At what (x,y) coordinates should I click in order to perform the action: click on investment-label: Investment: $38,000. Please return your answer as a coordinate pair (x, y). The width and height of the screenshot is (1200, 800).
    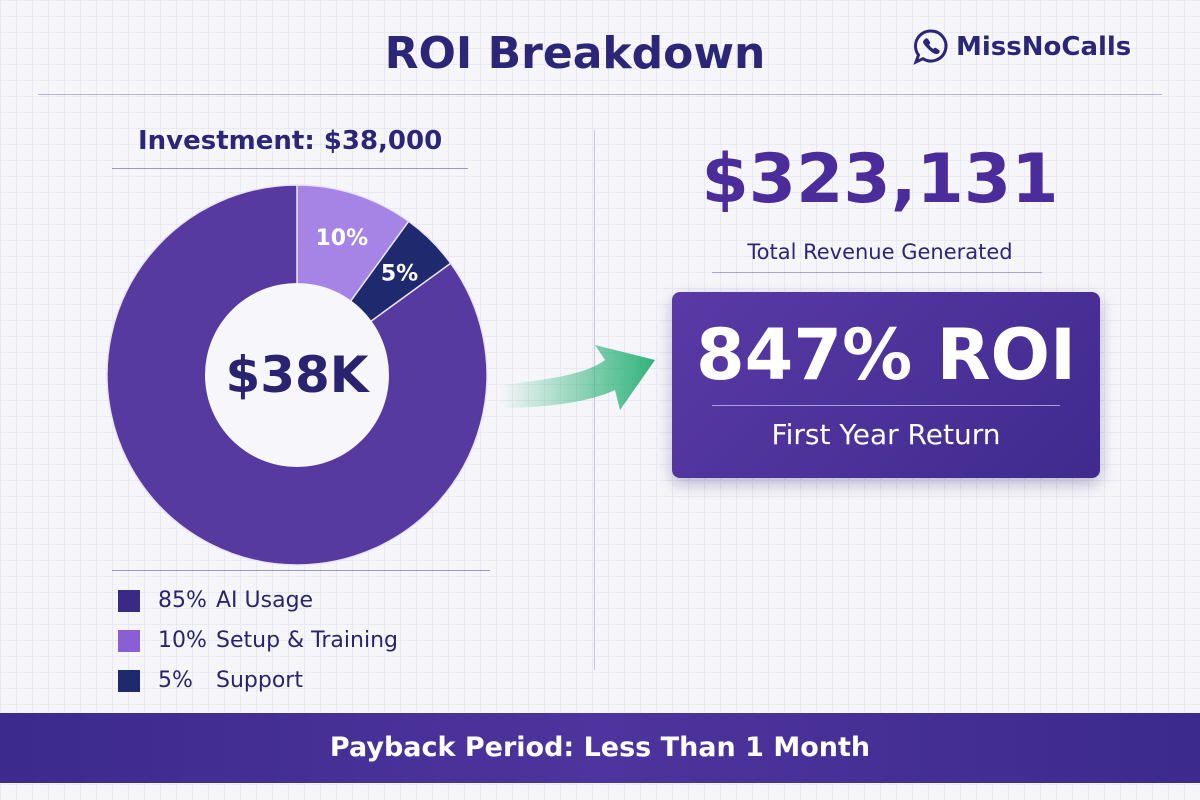
    Looking at the image, I should click on (290, 141).